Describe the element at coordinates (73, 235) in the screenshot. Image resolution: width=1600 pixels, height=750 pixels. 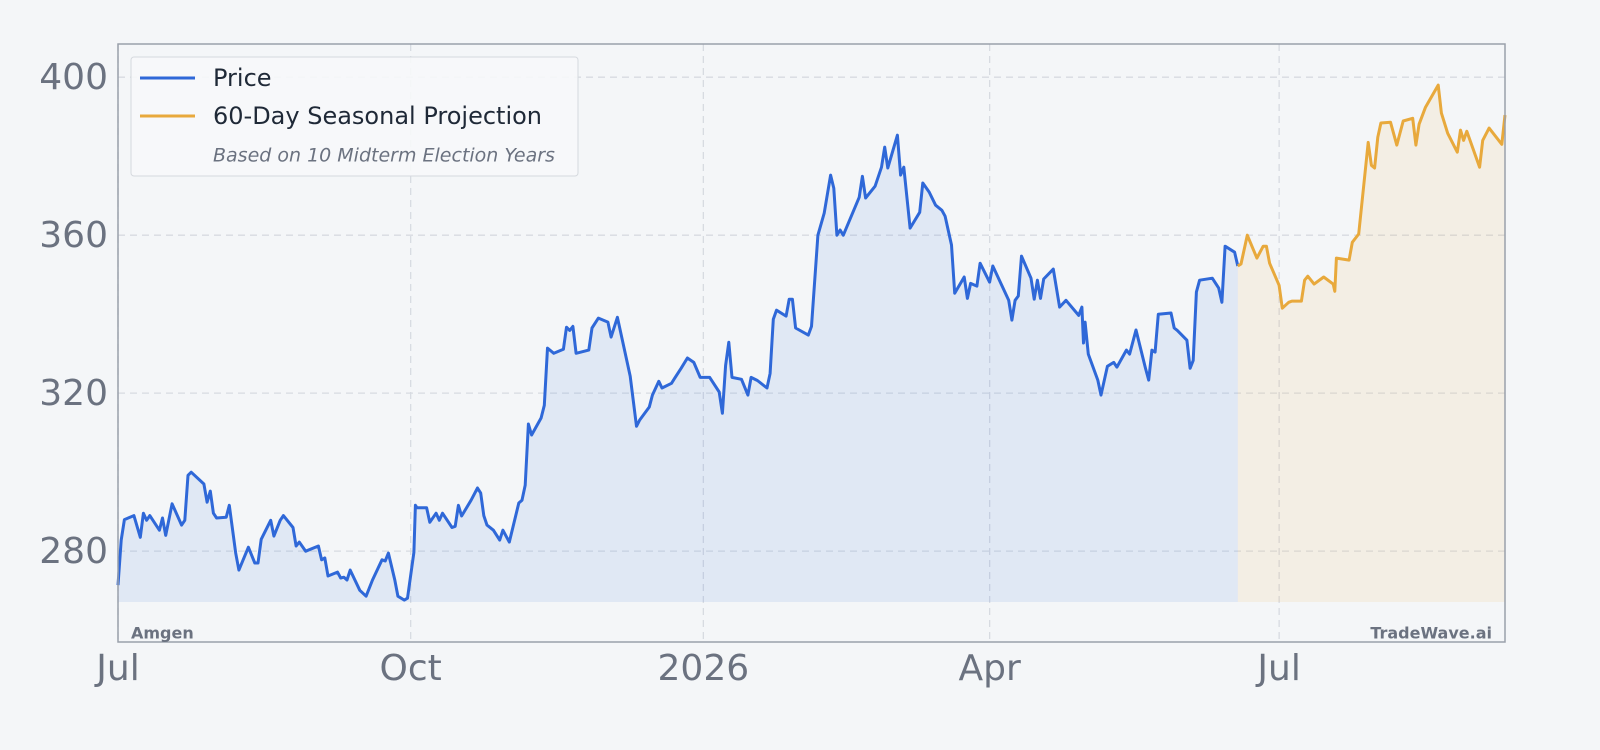
I see `y-tick-label: 360` at that location.